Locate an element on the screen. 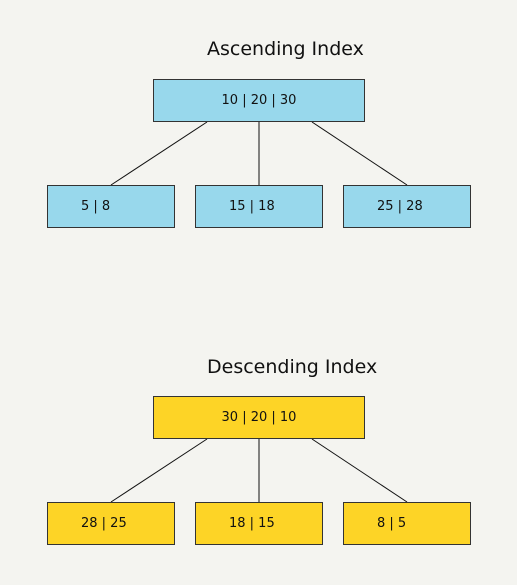 Image resolution: width=517 pixels, height=585 pixels. descending-leaf-node-3: 8 | 5 is located at coordinates (407, 523).